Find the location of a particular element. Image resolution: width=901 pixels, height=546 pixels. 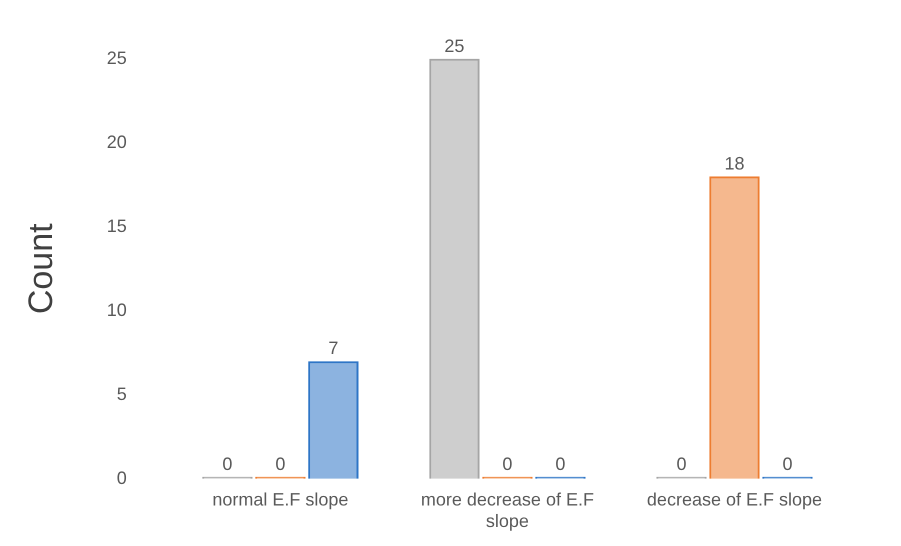

y-tick-label: 10 is located at coordinates (116, 310).